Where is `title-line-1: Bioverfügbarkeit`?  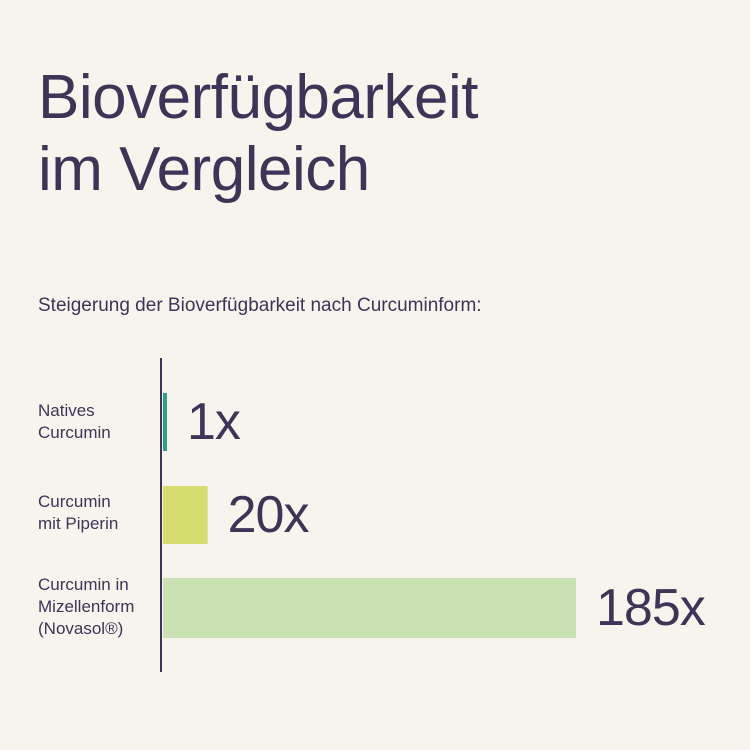
title-line-1: Bioverfügbarkeit is located at coordinates (258, 97).